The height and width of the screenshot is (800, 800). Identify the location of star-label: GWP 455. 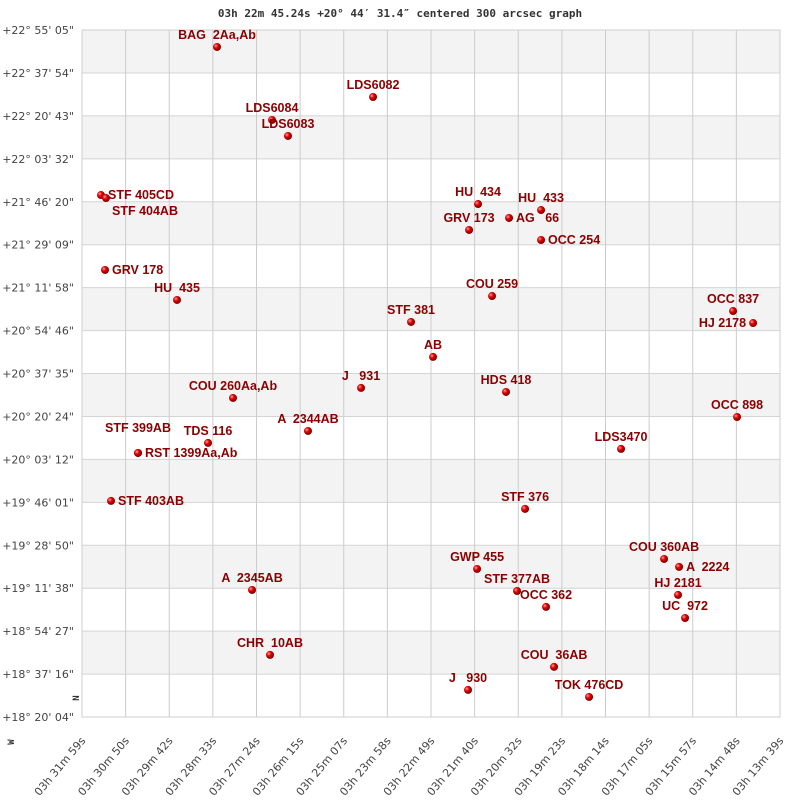
(477, 557).